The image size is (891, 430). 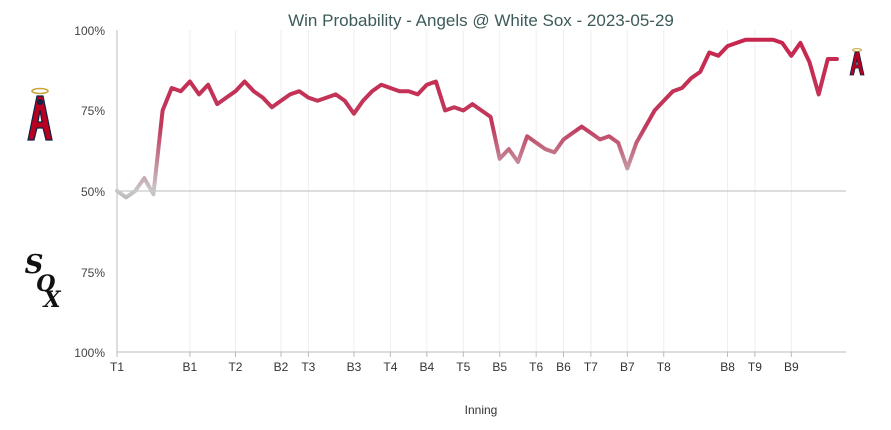 I want to click on svg-text: S, so click(x=34, y=265).